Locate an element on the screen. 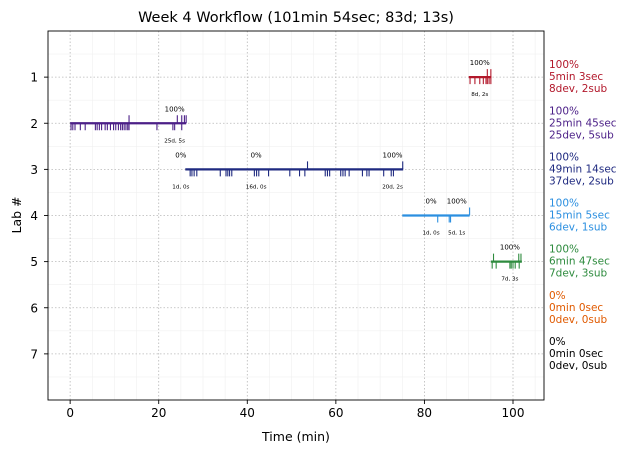  x-tick-label: 0 is located at coordinates (70, 413).